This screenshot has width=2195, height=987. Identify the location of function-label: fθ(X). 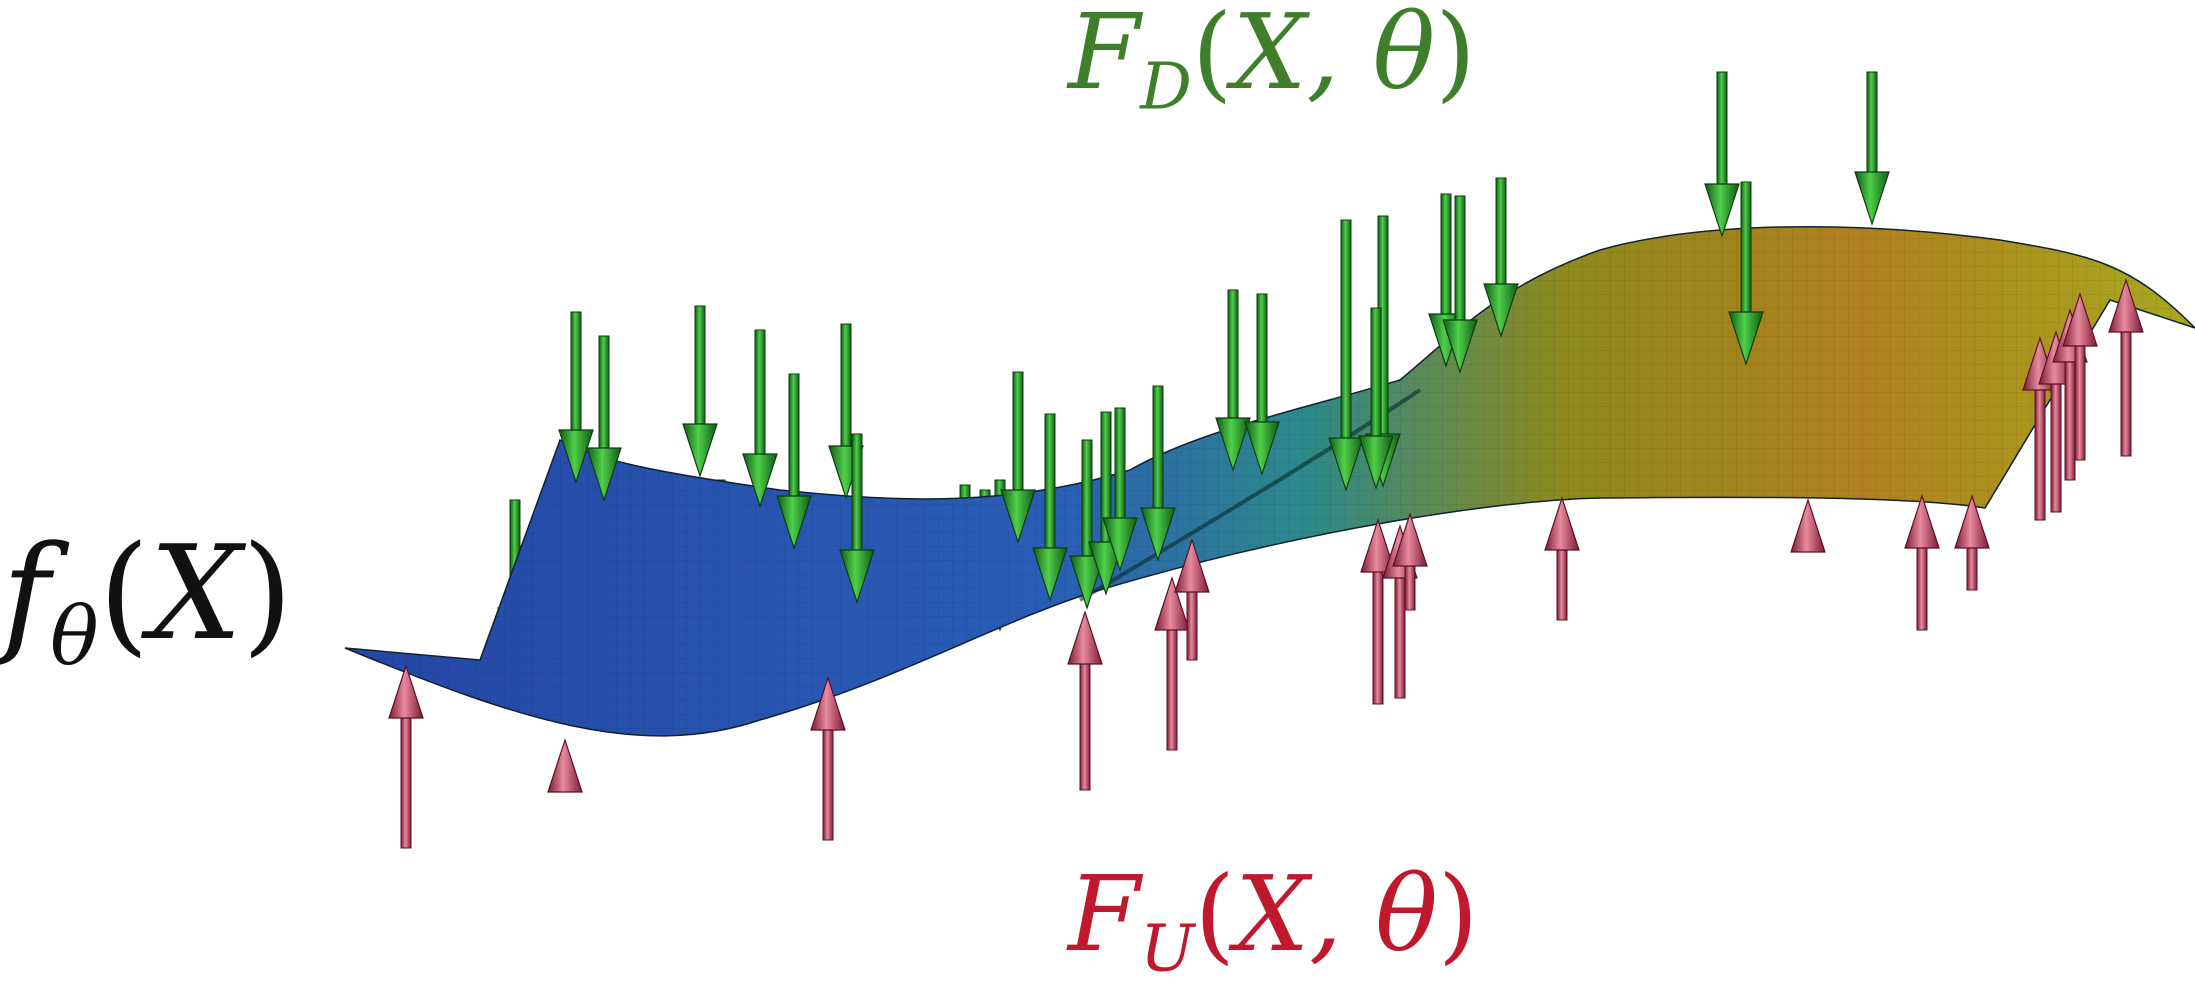
(147, 600).